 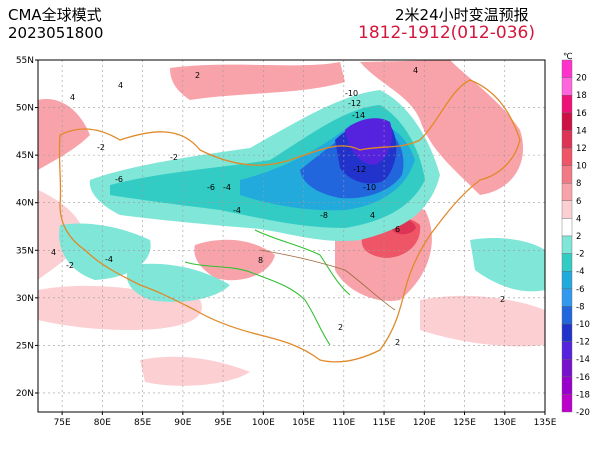 What do you see at coordinates (303, 423) in the screenshot?
I see `lon-tick-label: 105E` at bounding box center [303, 423].